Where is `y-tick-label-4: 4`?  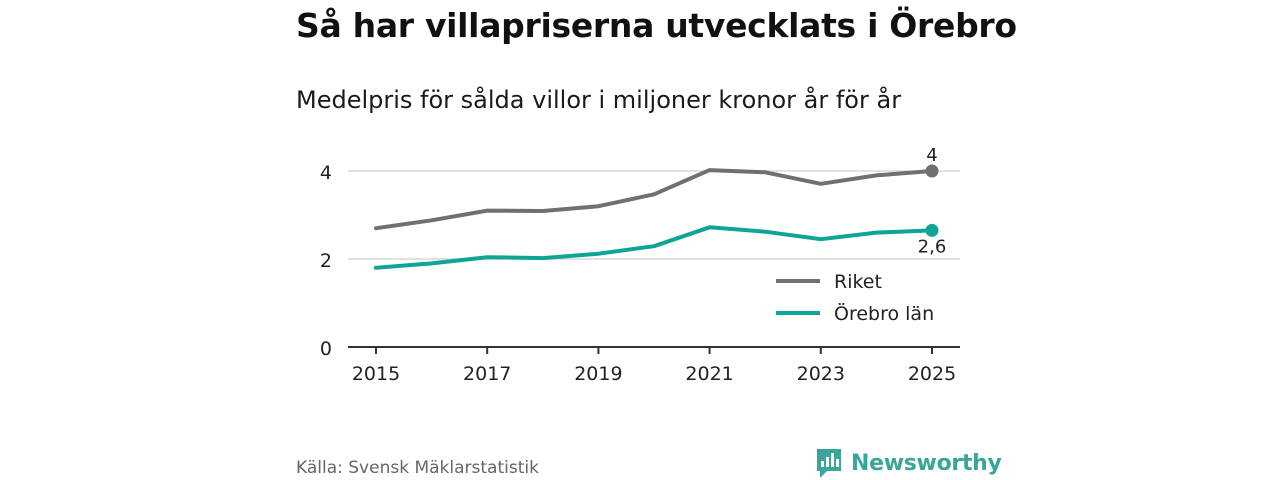 y-tick-label-4: 4 is located at coordinates (326, 173).